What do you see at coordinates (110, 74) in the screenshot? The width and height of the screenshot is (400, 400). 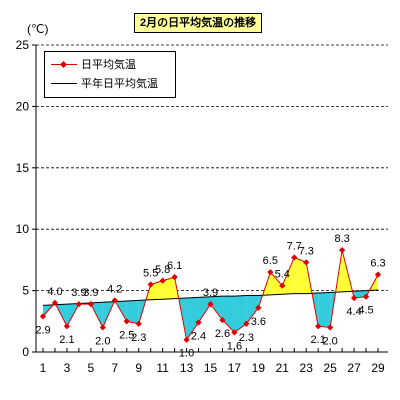 I see `legend: 日平均気温 平年日平均気温` at bounding box center [110, 74].